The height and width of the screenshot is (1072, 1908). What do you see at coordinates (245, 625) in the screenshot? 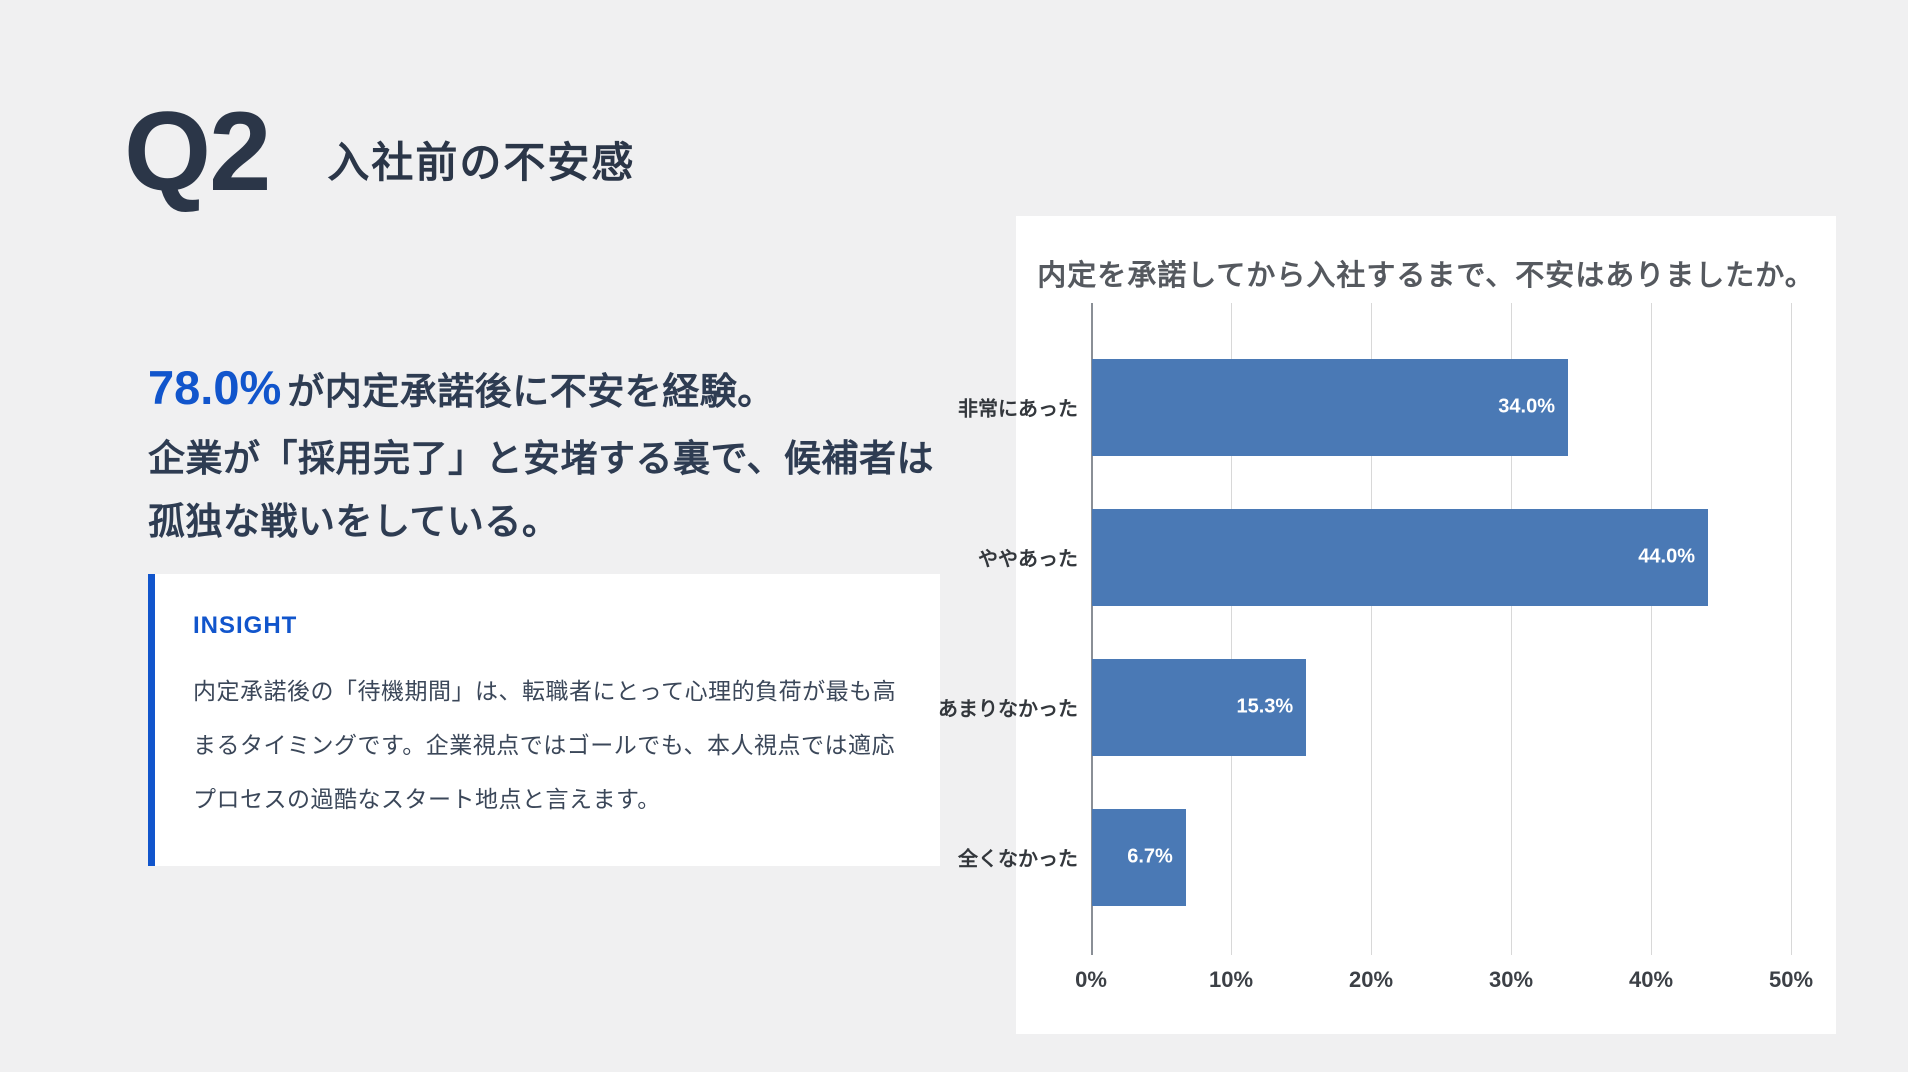
I see `insight-label: INSIGHT` at bounding box center [245, 625].